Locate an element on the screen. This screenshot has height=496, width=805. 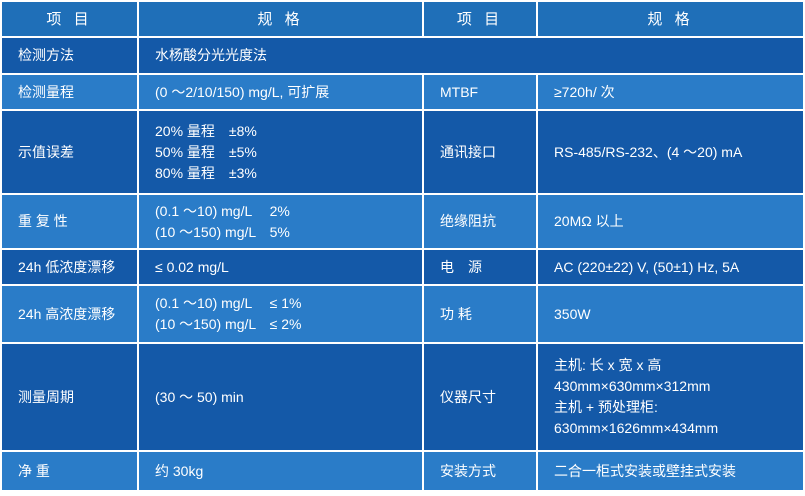
value-line: (10 ～150) mg/L 5% is located at coordinates (222, 231).